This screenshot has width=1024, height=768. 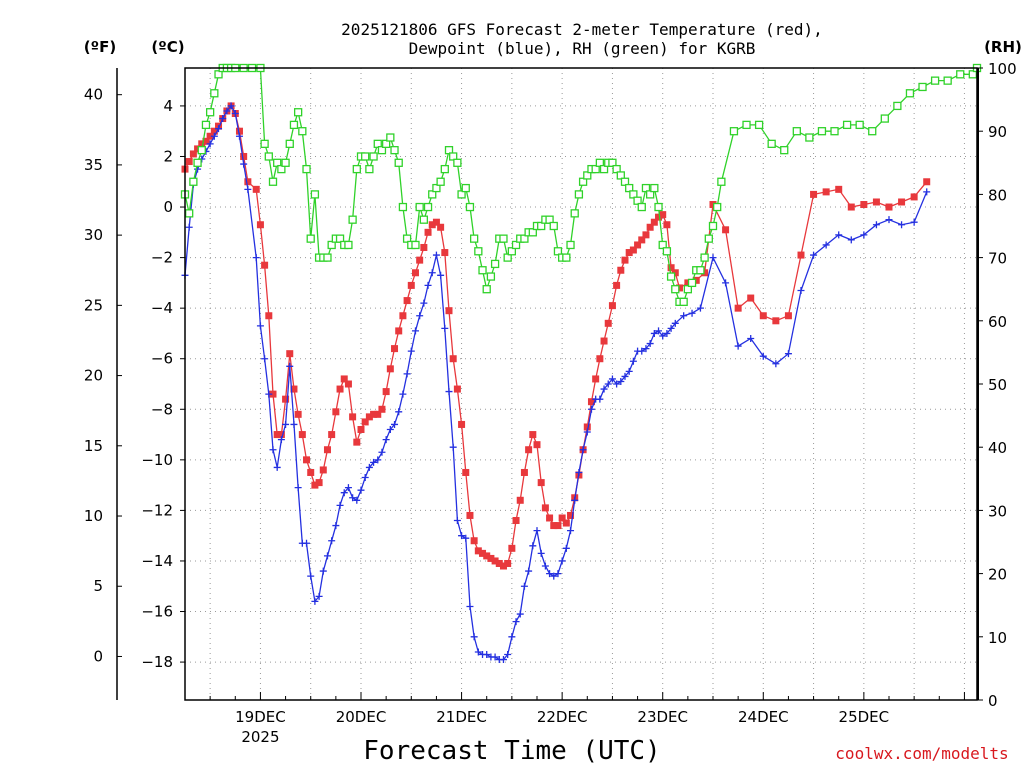 What do you see at coordinates (864, 717) in the screenshot?
I see `x-tick-label: 25DEC` at bounding box center [864, 717].